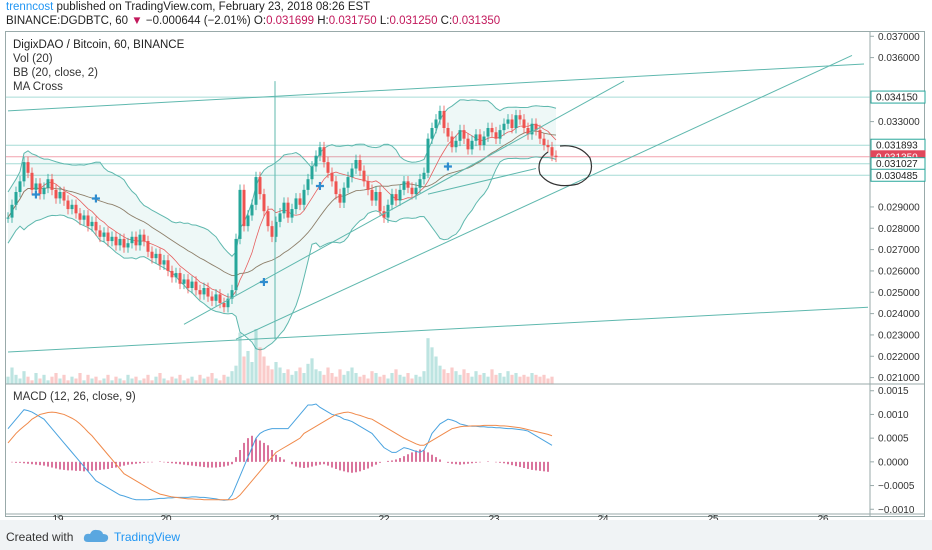 This screenshot has height=550, width=932. Describe the element at coordinates (67, 21) in the screenshot. I see `symbol: BINANCE:DGDBTC, 60` at that location.